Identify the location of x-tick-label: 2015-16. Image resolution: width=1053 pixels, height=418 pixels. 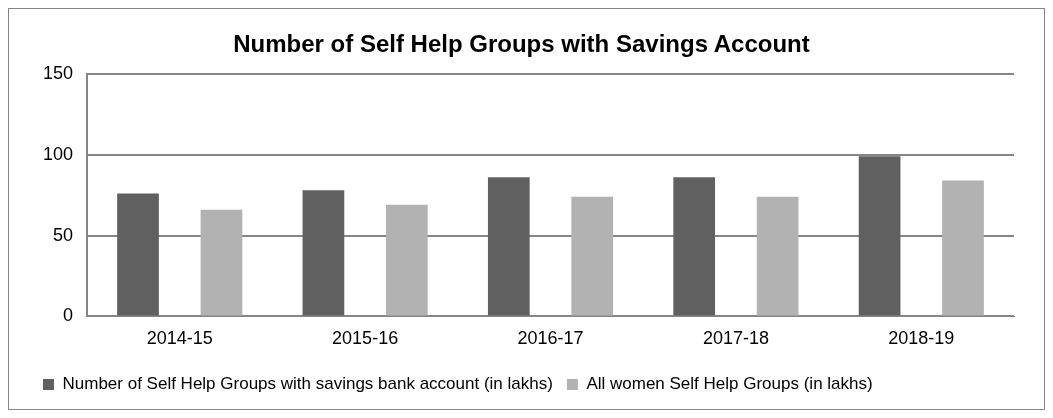
(365, 338).